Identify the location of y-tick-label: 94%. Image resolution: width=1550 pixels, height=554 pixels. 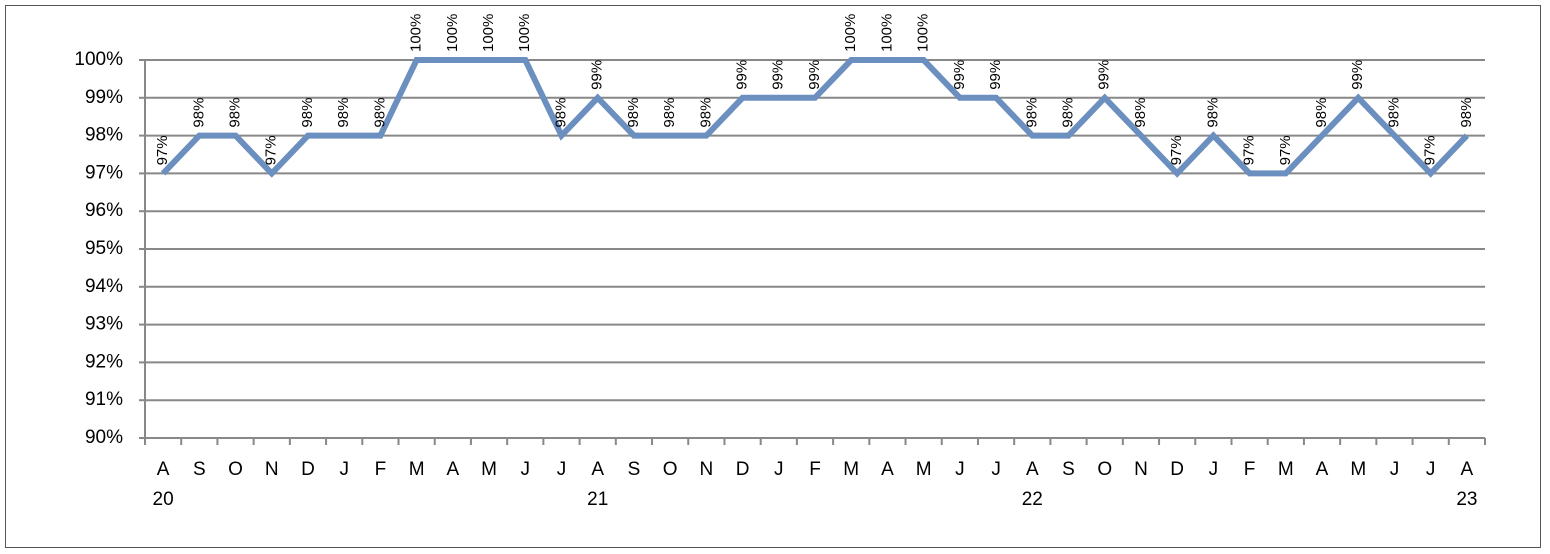
(104, 286).